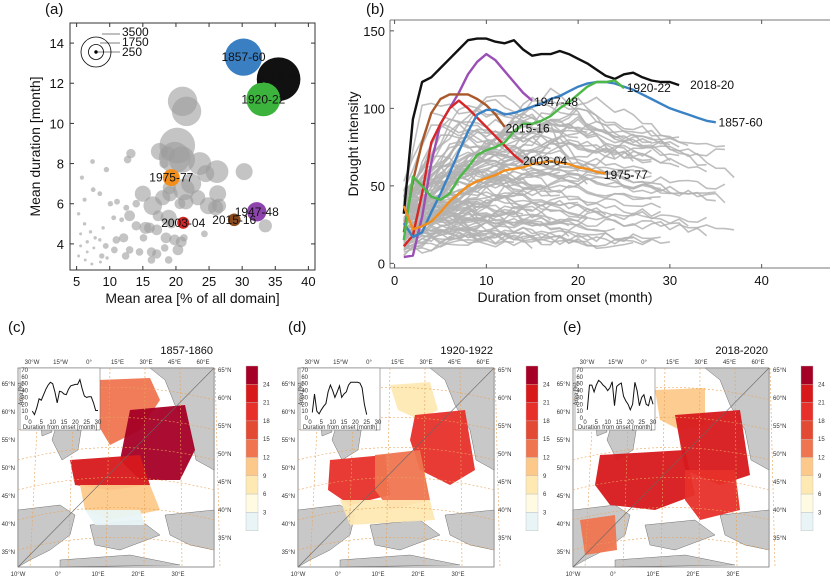 This screenshot has width=831, height=577. I want to click on colorbar-label: 3, so click(820, 513).